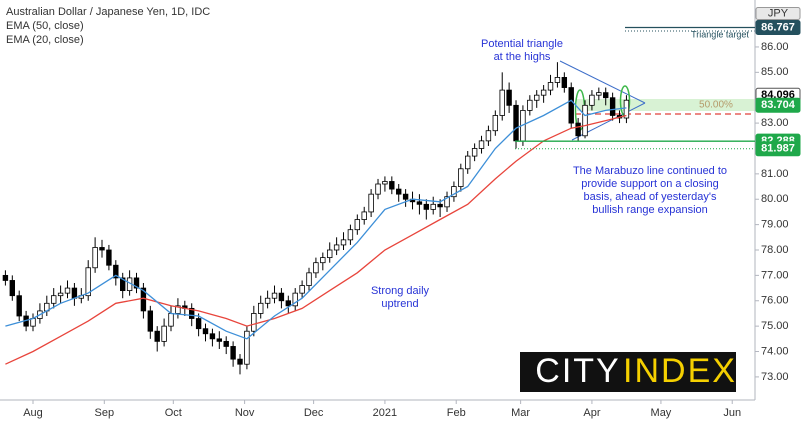  Describe the element at coordinates (577, 371) in the screenshot. I see `logo-text: CITY` at that location.